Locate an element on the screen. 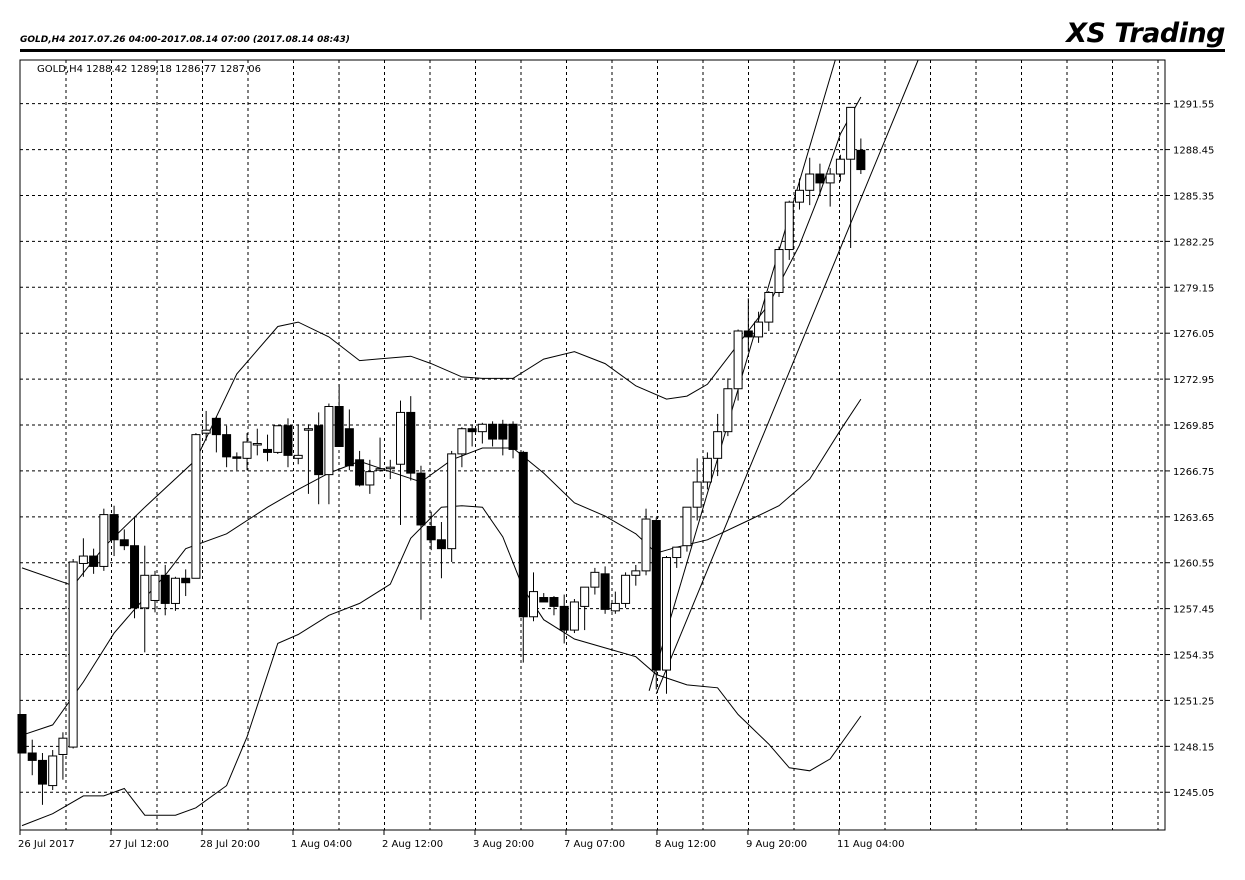  x-tick-label: 7 Aug 07:00 is located at coordinates (594, 844).